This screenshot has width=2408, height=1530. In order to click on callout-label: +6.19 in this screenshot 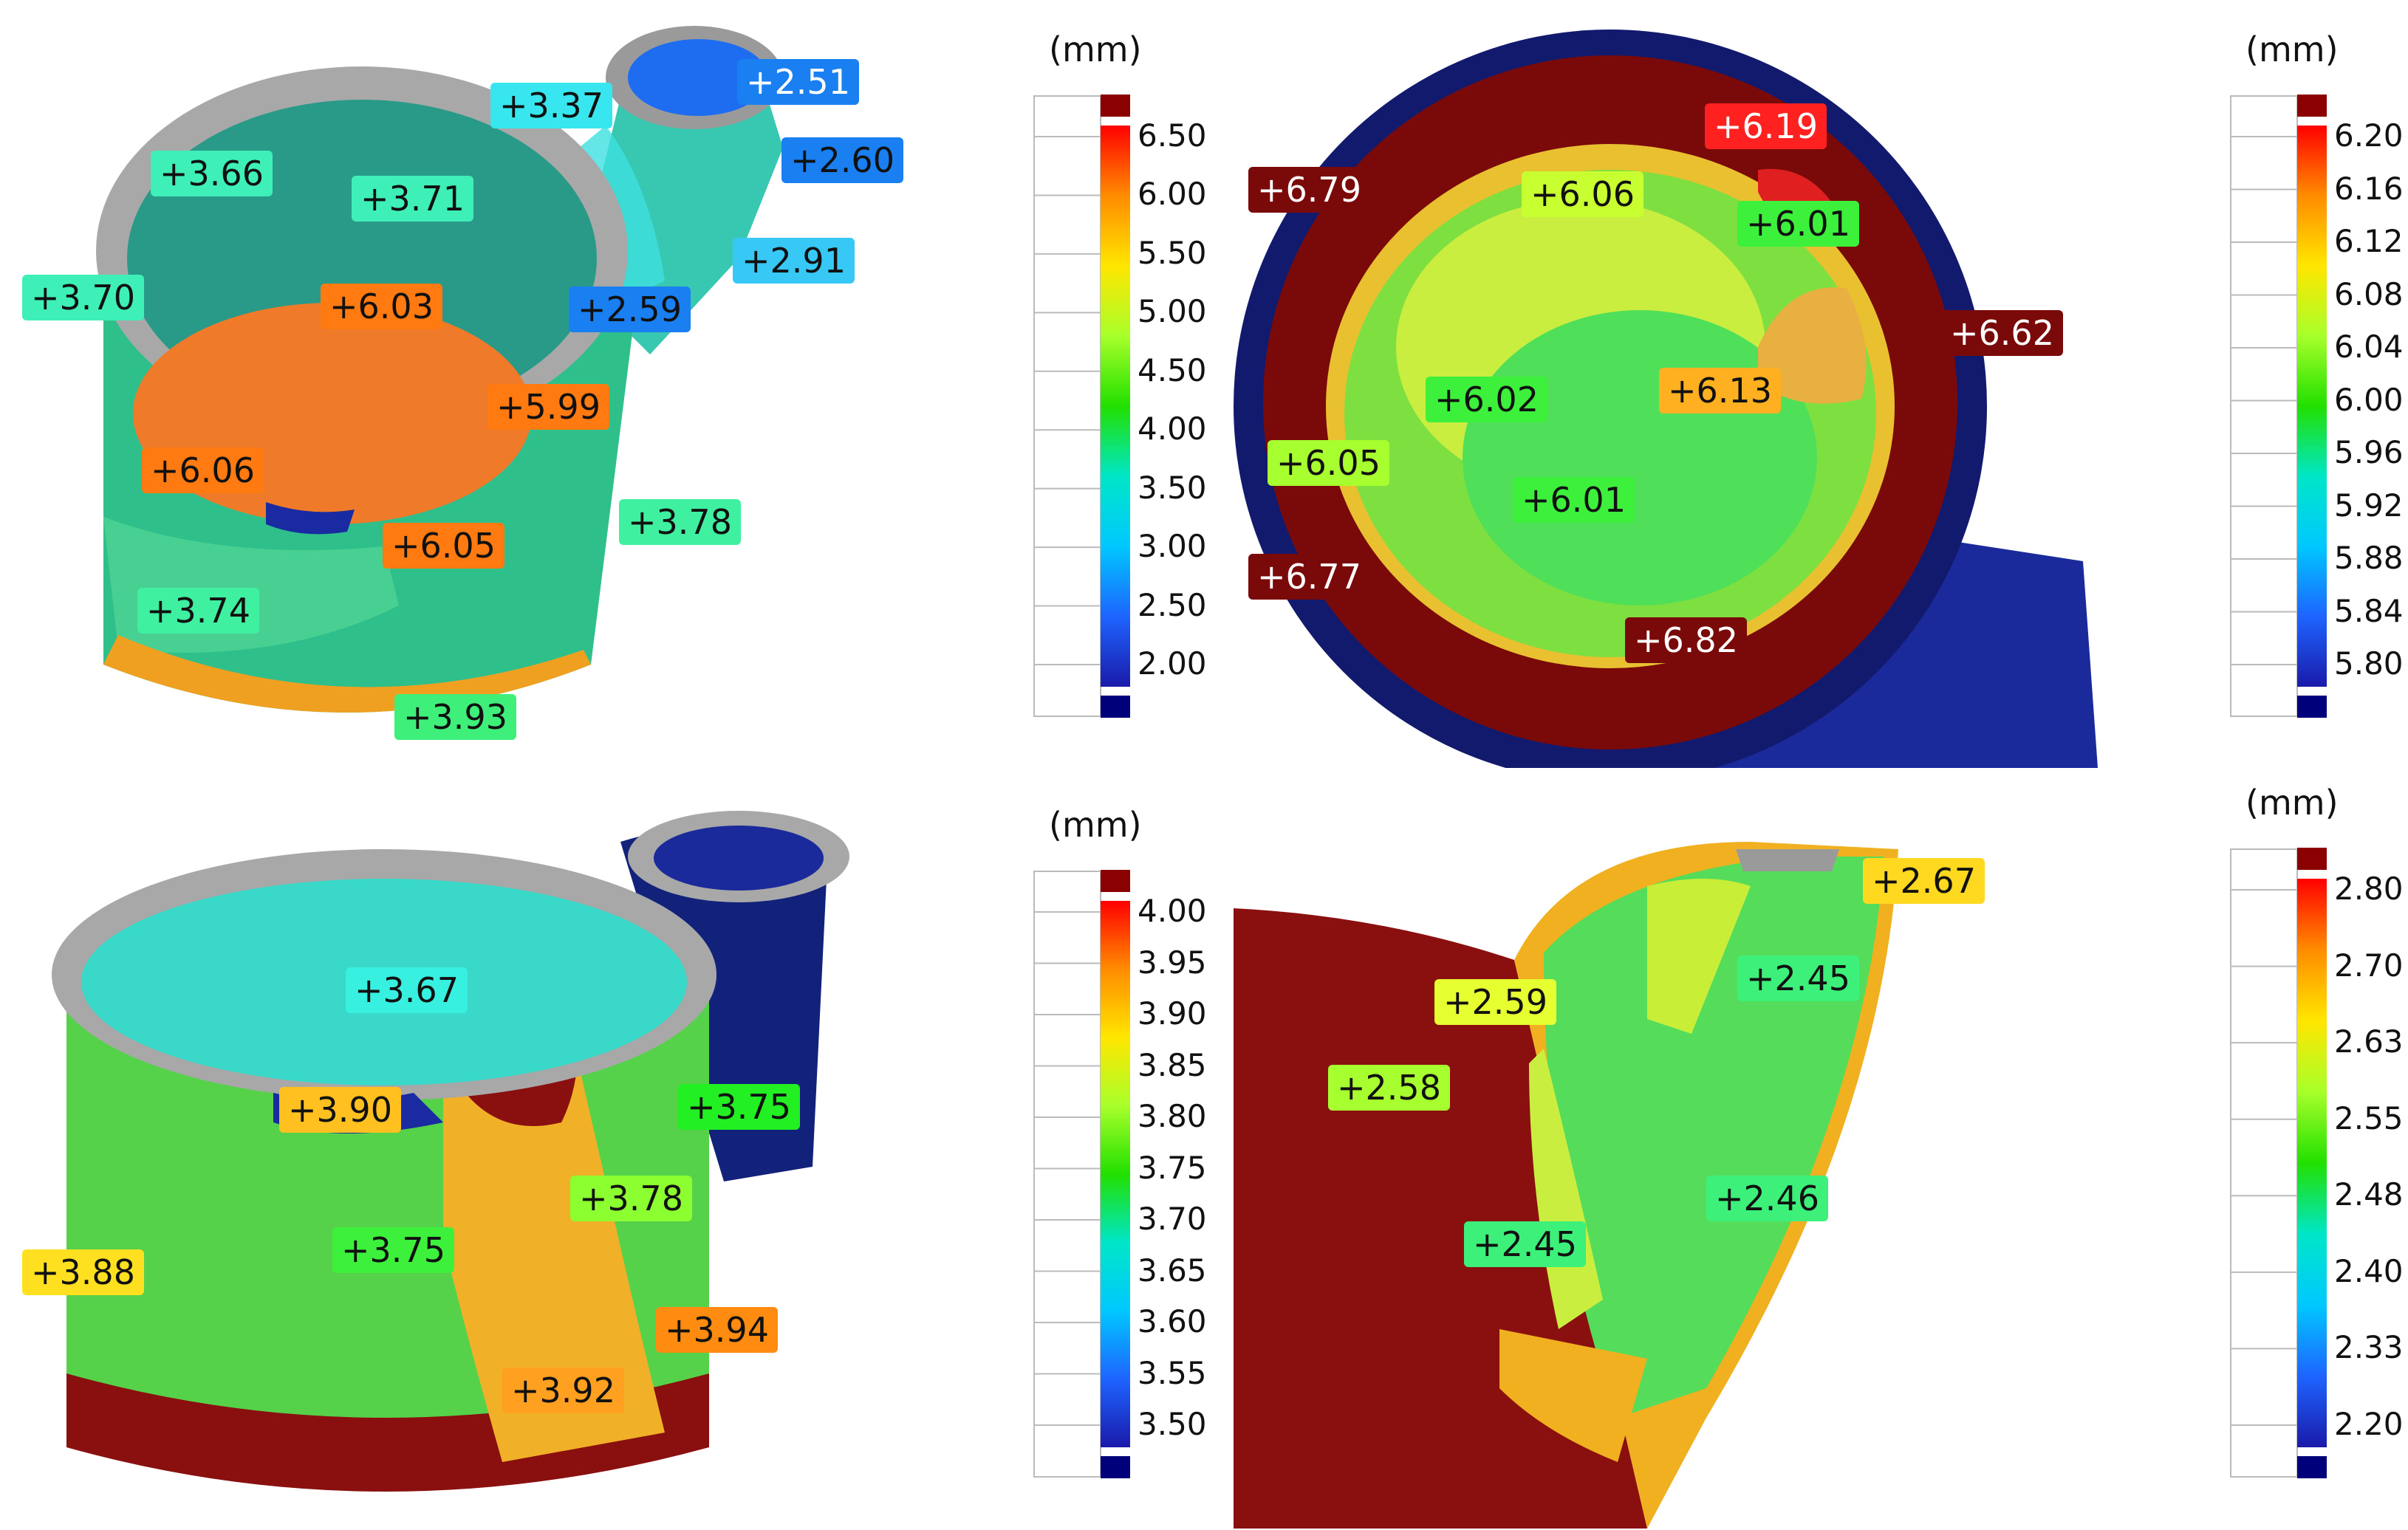, I will do `click(1766, 126)`.